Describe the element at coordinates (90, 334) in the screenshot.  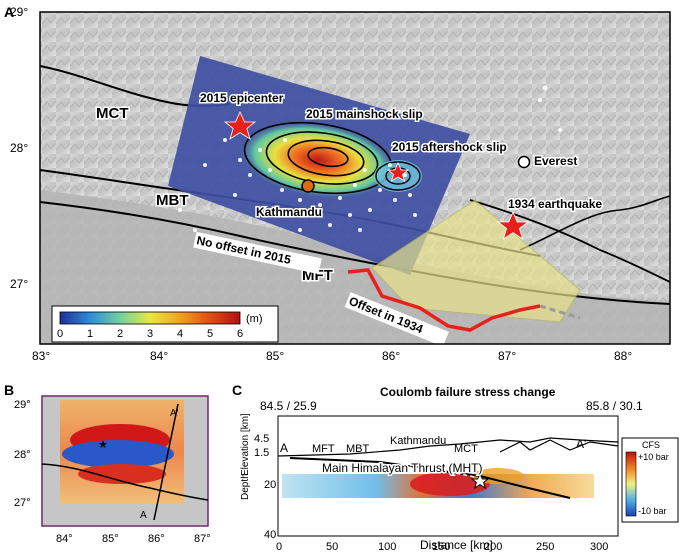
I see `svg-text: 1` at that location.